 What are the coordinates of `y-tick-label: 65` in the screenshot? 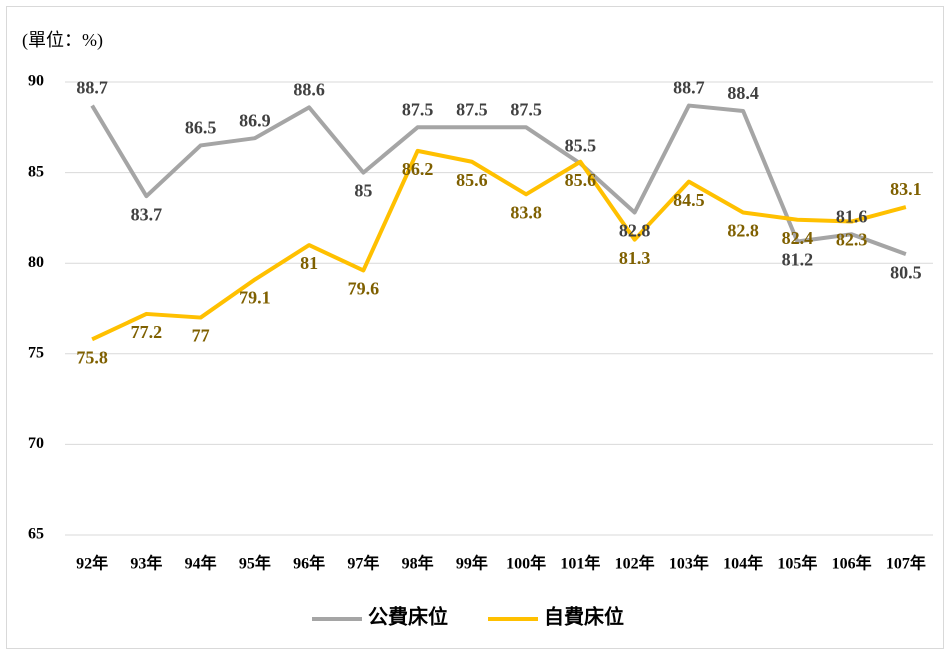 It's located at (36, 534).